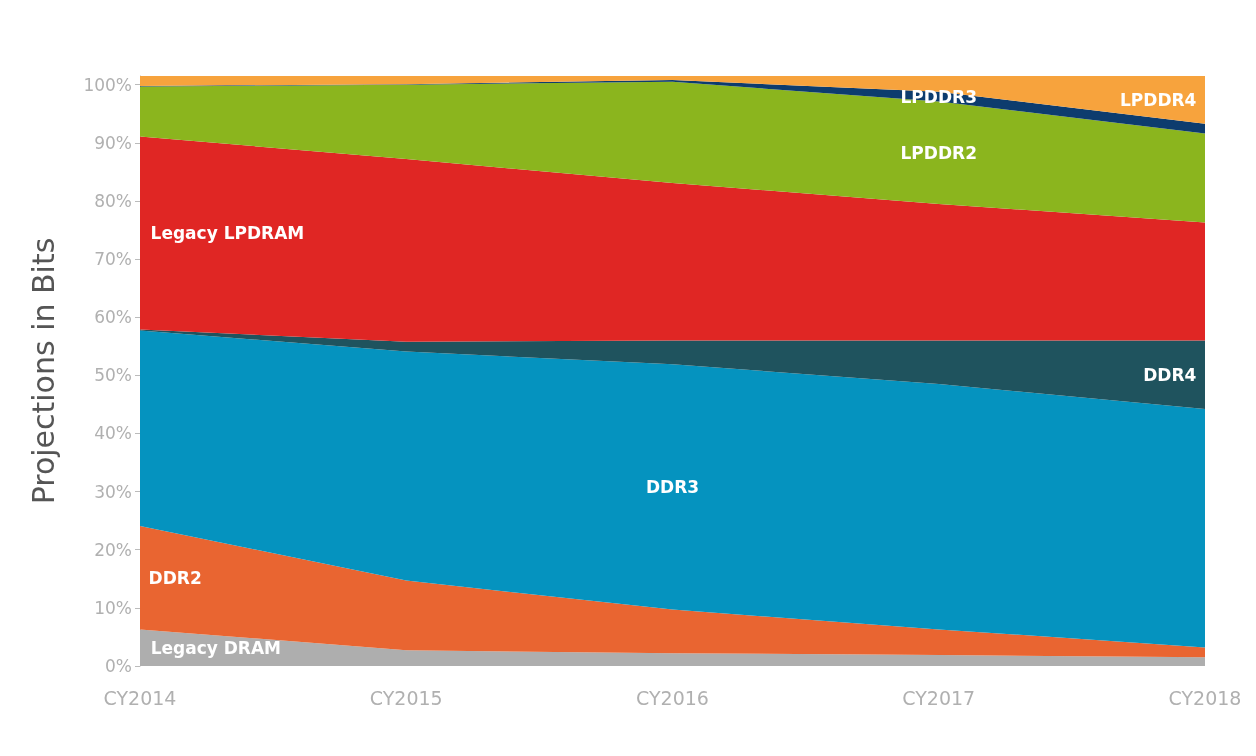 Image resolution: width=1256 pixels, height=756 pixels. I want to click on y-tick-label: 90%, so click(113, 142).